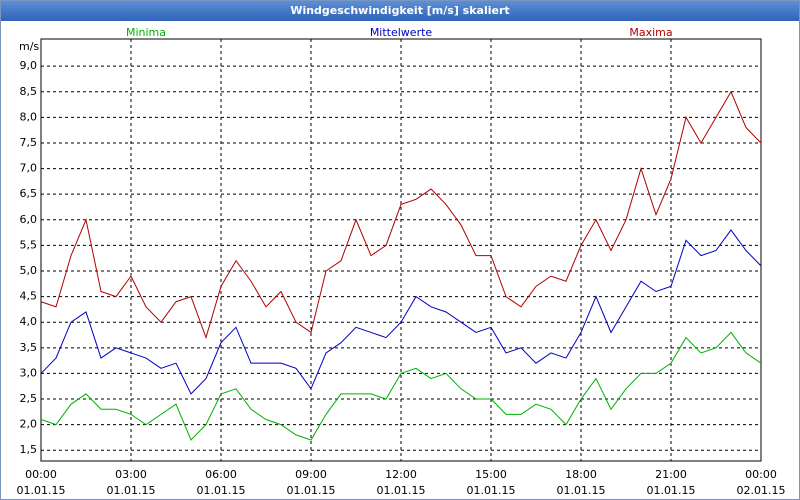 The height and width of the screenshot is (500, 800). I want to click on legend-entry: Maxima, so click(650, 32).